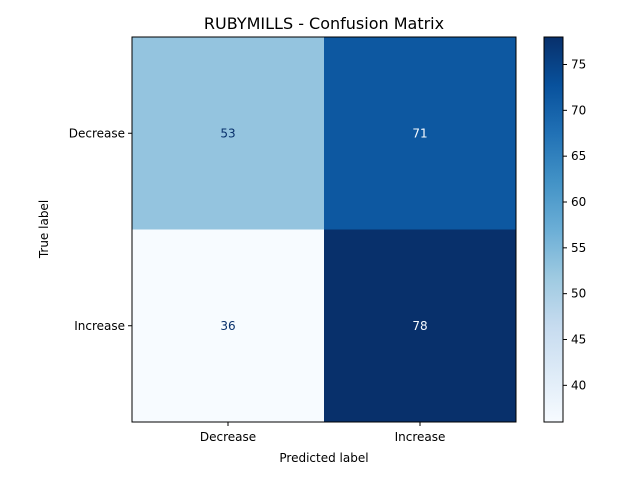  What do you see at coordinates (44, 229) in the screenshot?
I see `y-axis-label: True label` at bounding box center [44, 229].